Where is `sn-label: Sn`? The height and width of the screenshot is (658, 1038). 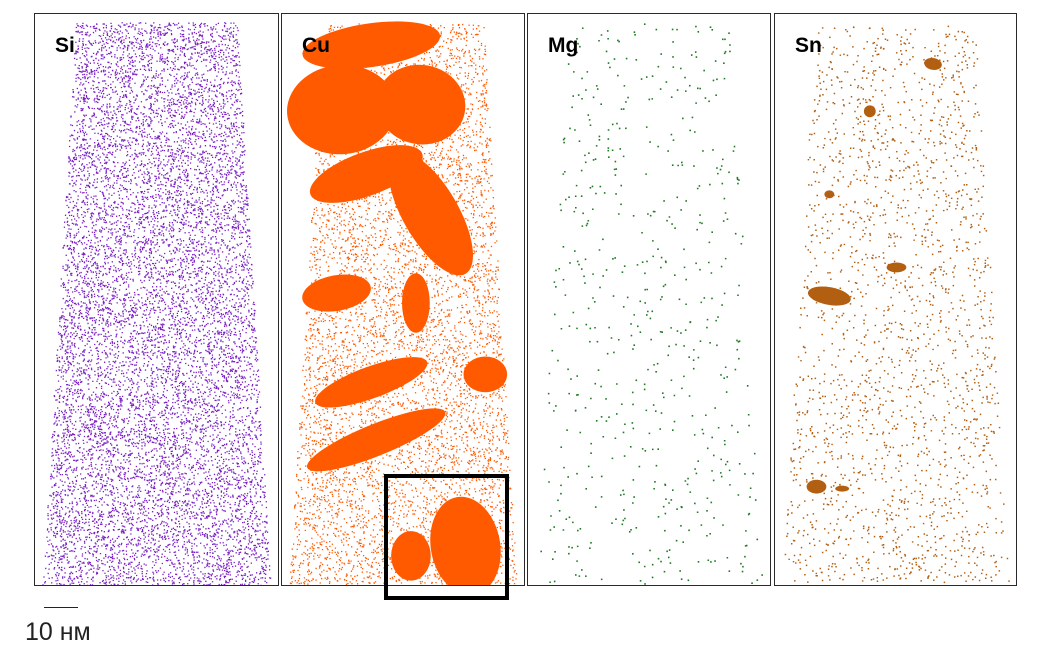 sn-label: Sn is located at coordinates (808, 45).